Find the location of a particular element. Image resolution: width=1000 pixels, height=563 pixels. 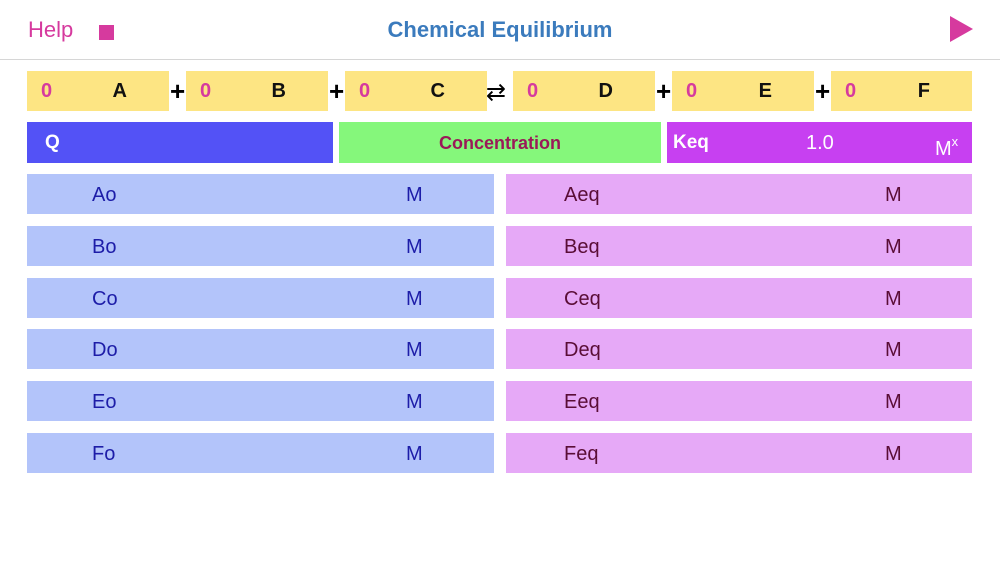

product-e-box: 0 E is located at coordinates (743, 91).